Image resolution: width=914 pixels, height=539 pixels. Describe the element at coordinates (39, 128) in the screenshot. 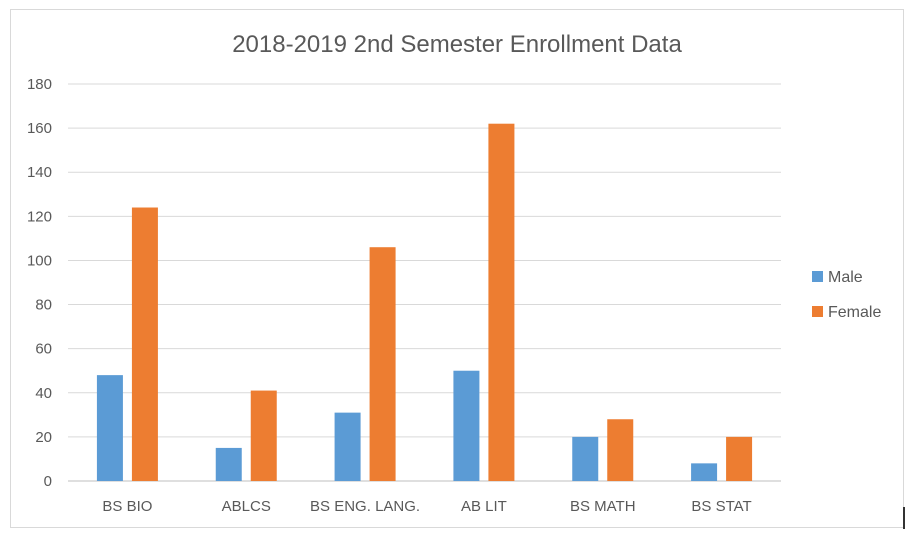

I see `y-tick-label: 160` at that location.